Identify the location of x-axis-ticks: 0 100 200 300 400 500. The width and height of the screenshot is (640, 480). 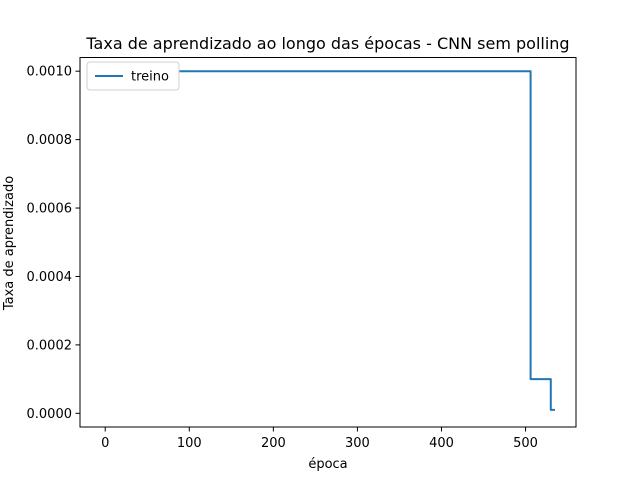
(319, 439).